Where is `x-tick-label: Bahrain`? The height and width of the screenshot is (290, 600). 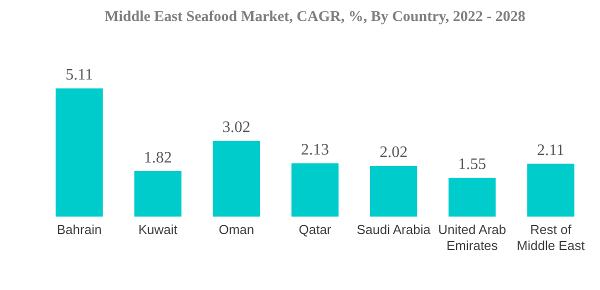
x-tick-label: Bahrain is located at coordinates (79, 230).